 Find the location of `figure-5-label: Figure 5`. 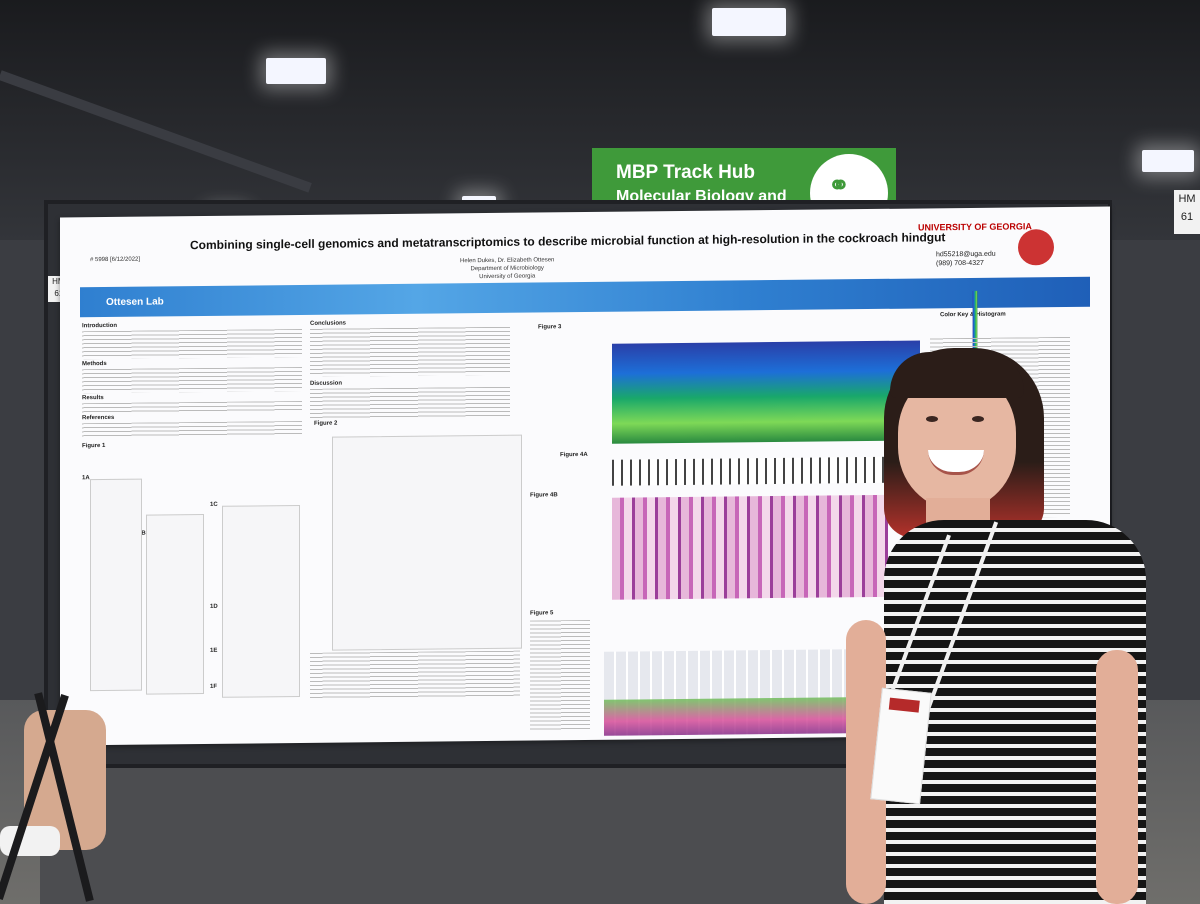

figure-5-label: Figure 5 is located at coordinates (542, 613).